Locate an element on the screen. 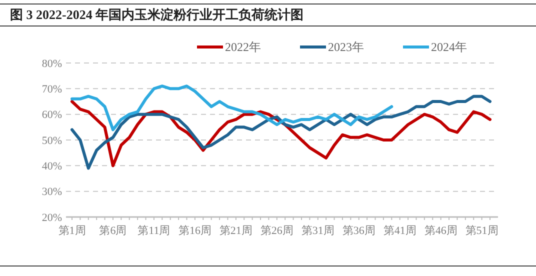 Image resolution: width=536 pixels, height=276 pixels. x-tick-label: 第51周 is located at coordinates (481, 231).